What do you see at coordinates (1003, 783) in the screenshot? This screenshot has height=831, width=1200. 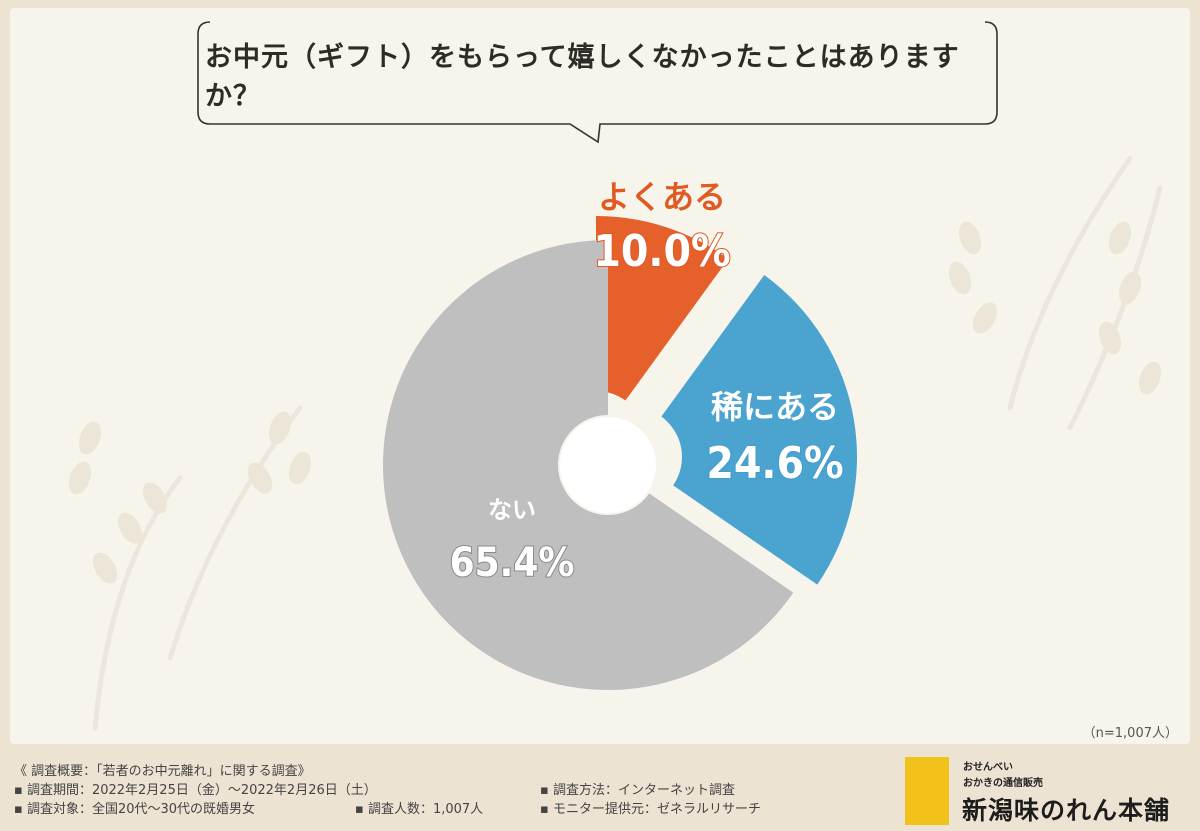 I see `logo-subtitle: おかきの通信販売` at bounding box center [1003, 783].